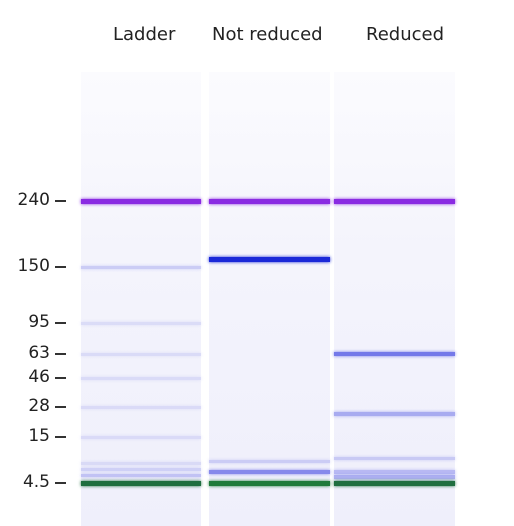 The width and height of the screenshot is (514, 526). I want to click on lane-label-not-reduced: Not reduced, so click(267, 34).